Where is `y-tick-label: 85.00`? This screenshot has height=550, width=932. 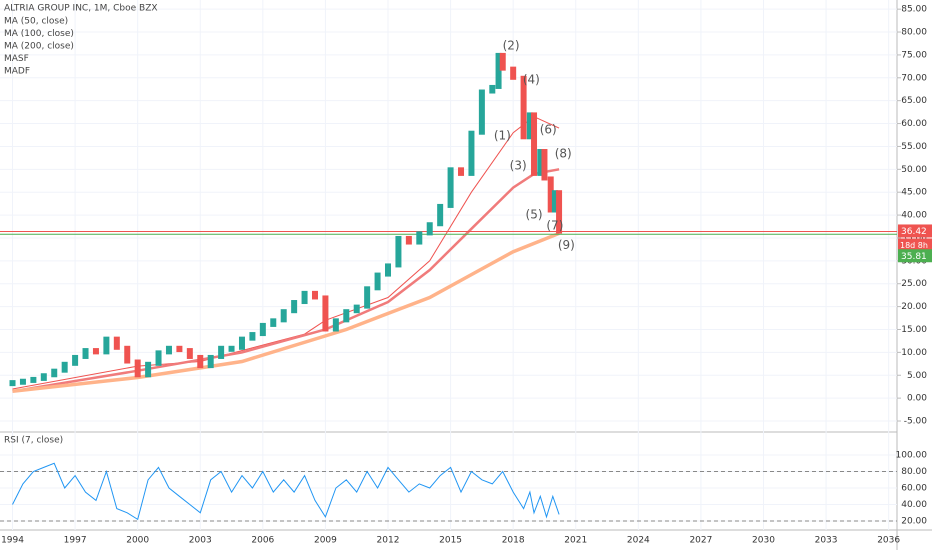
y-tick-label: 85.00 is located at coordinates (914, 10).